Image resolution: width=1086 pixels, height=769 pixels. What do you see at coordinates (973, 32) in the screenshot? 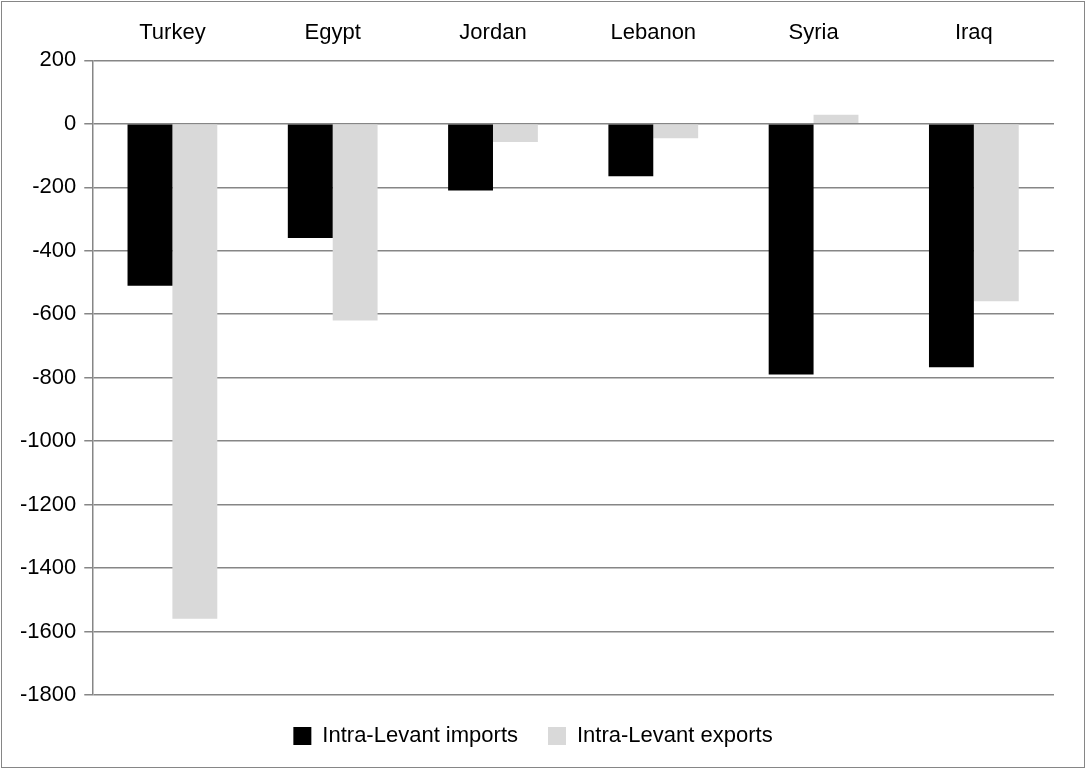
I see `x-tick-label: Iraq` at bounding box center [973, 32].